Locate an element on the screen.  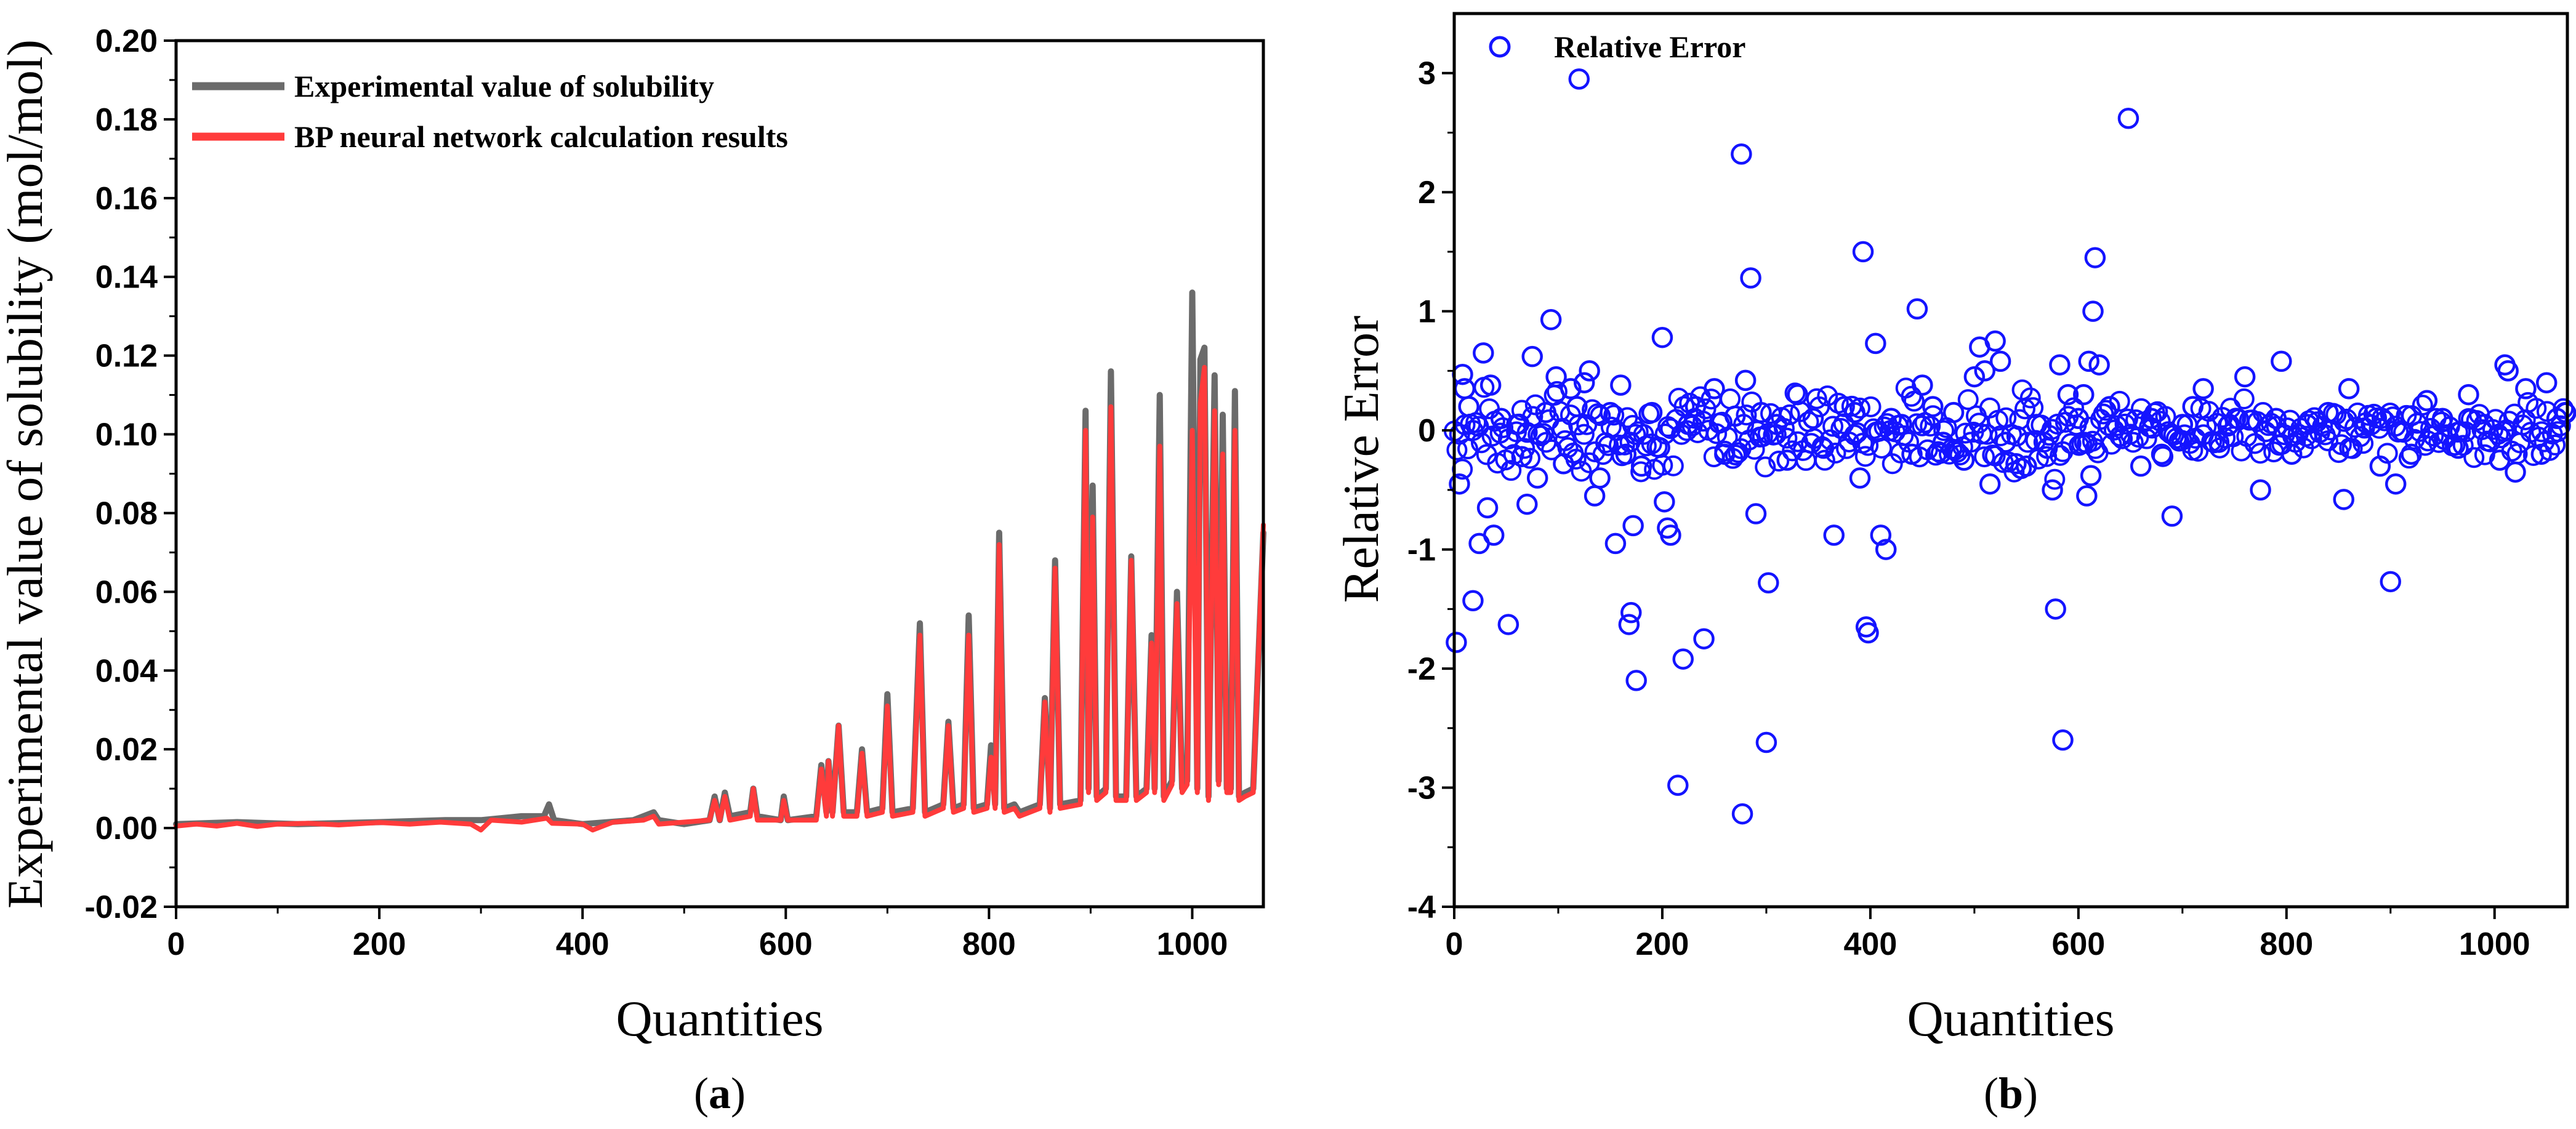
y-tick-label: 0 is located at coordinates (1427, 431).